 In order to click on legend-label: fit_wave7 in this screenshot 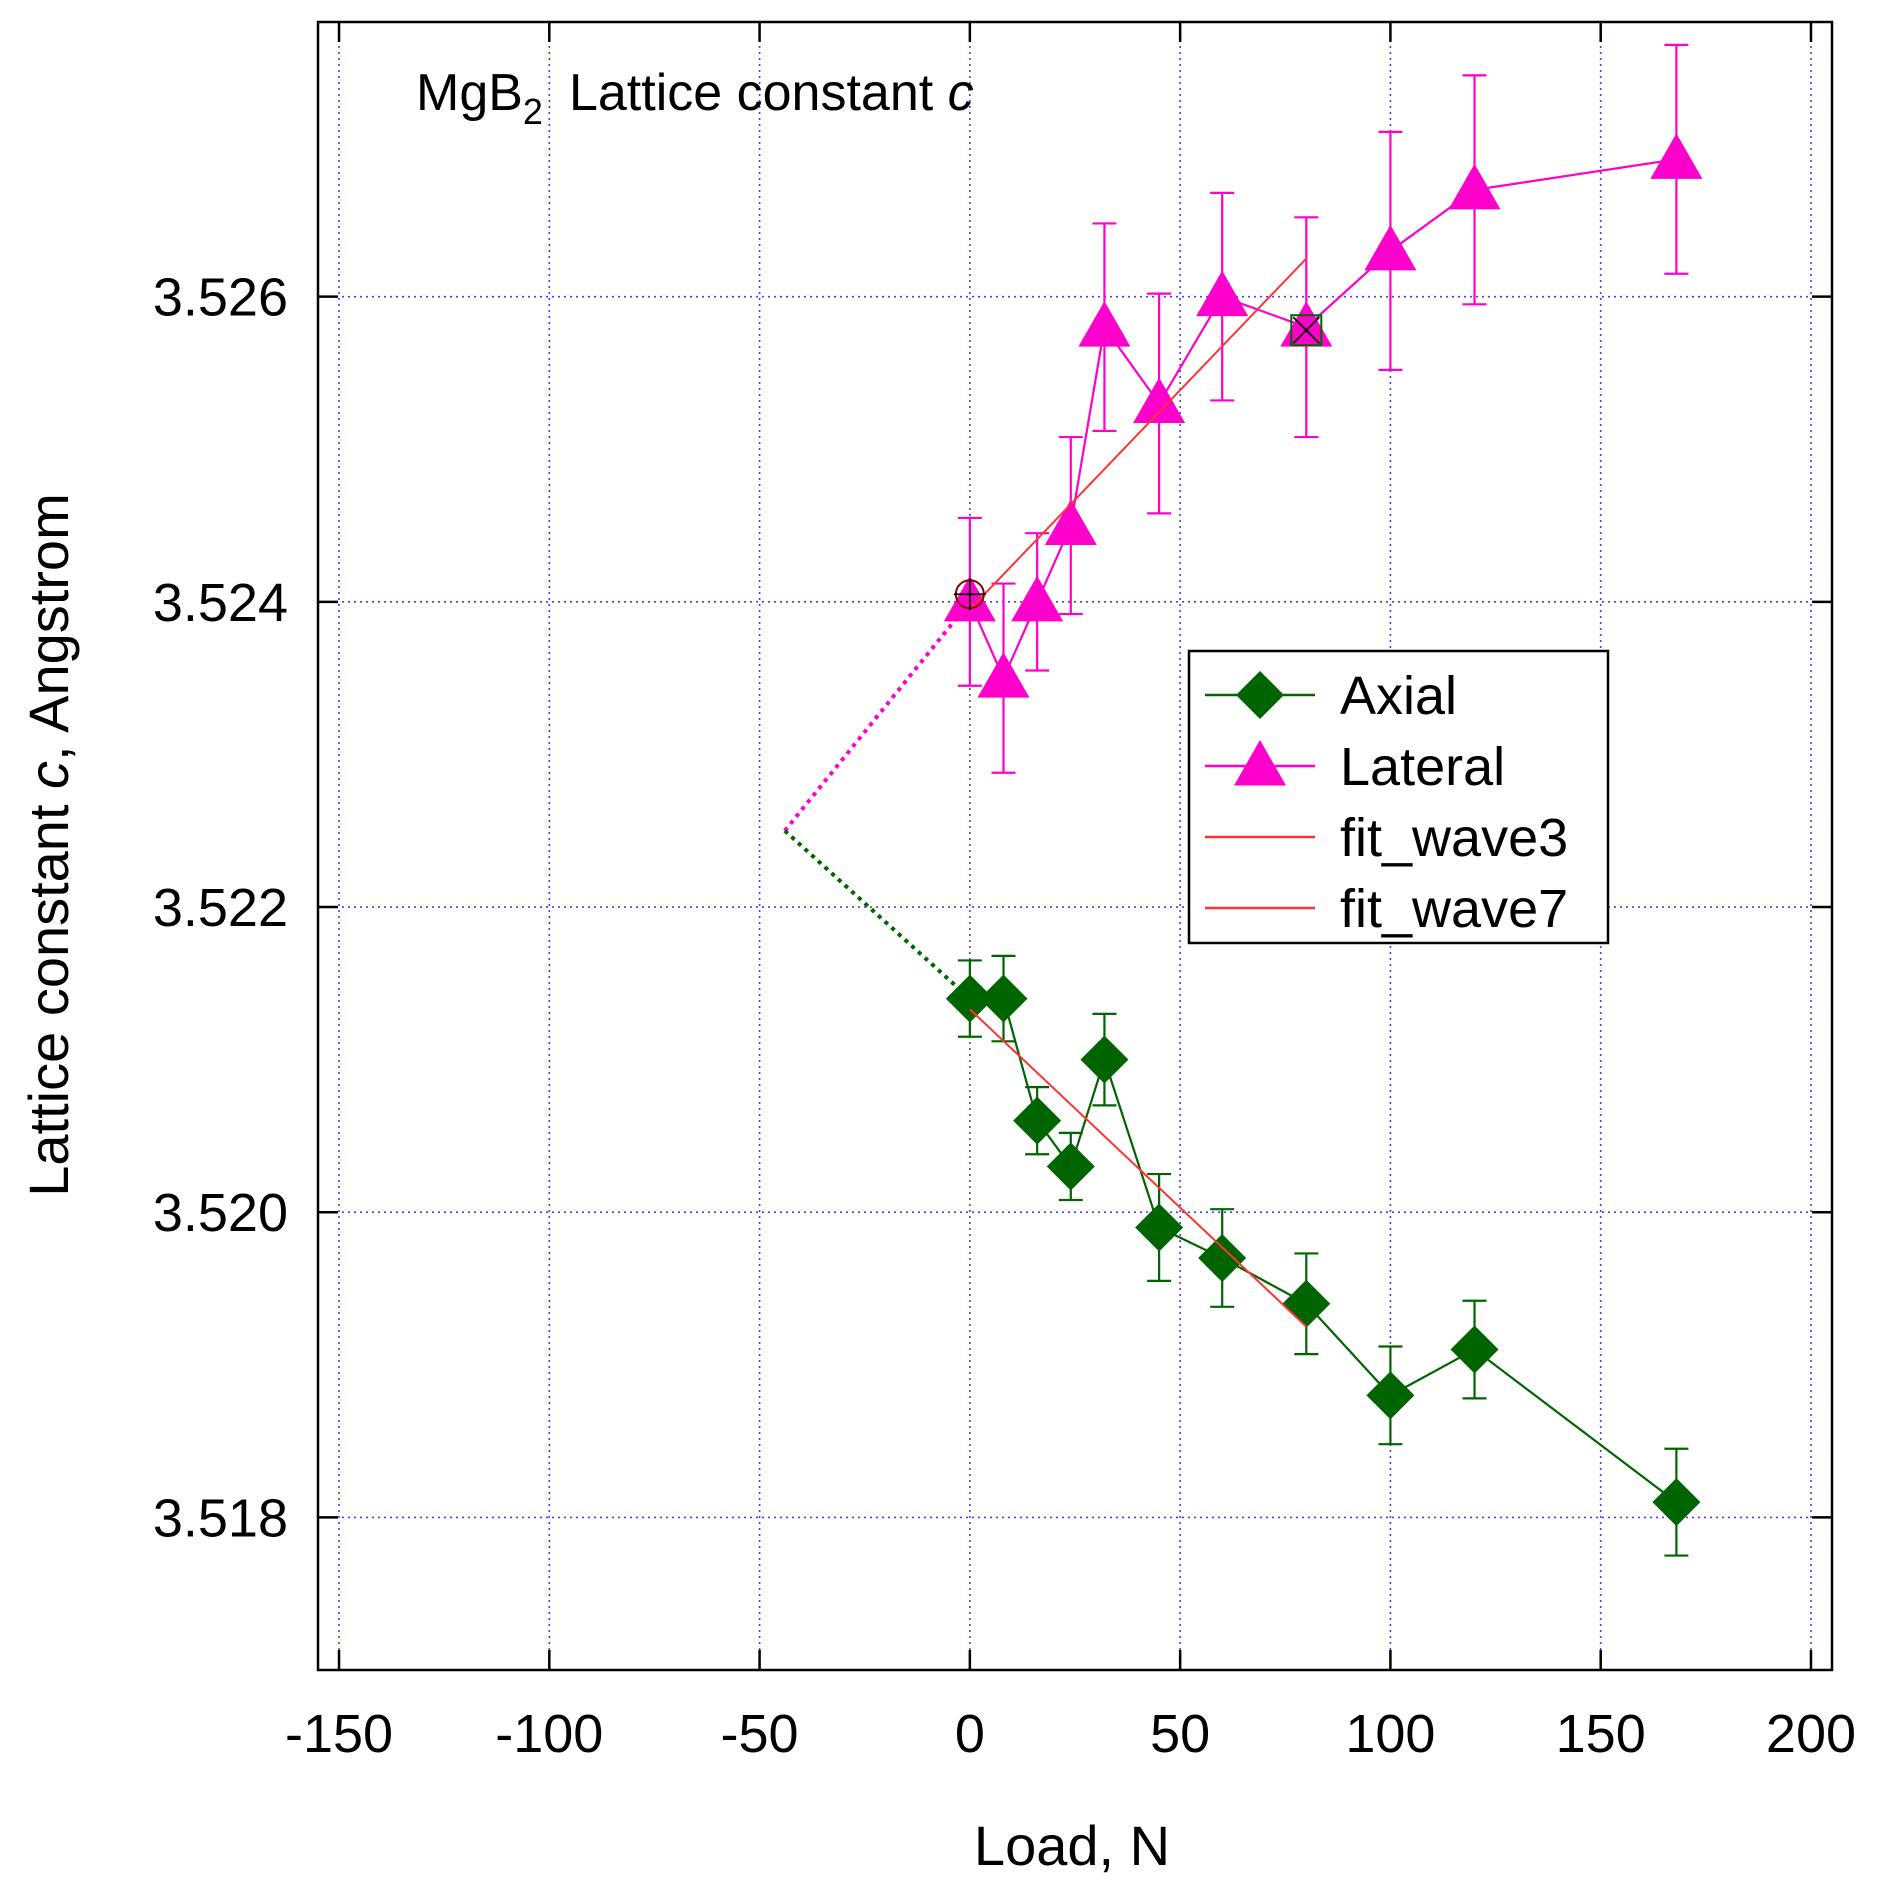, I will do `click(1454, 909)`.